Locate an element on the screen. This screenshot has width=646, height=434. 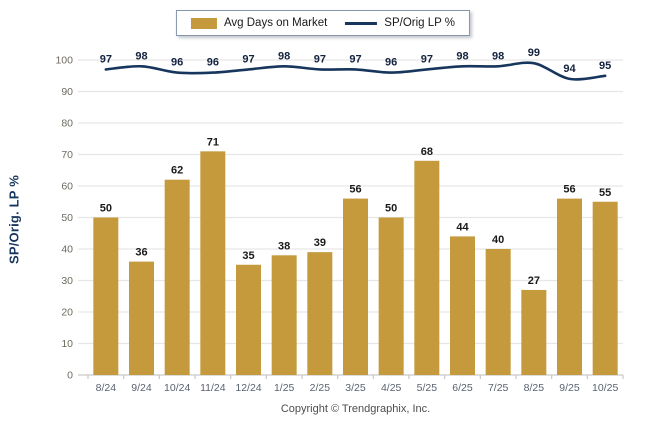
line-value-label: 99 is located at coordinates (534, 53).